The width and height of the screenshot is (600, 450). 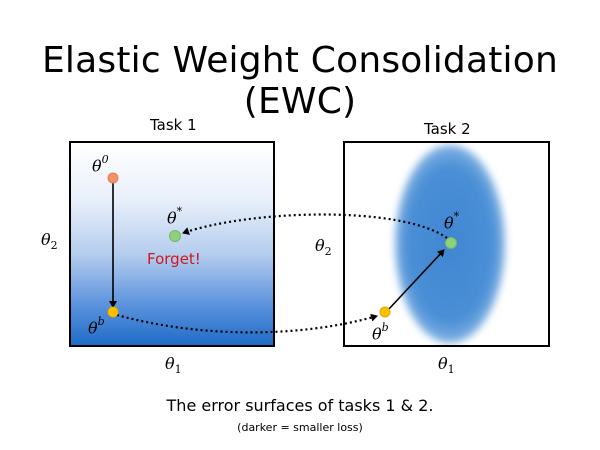 I want to click on axis-theta1-task1: θ1, so click(x=173, y=365).